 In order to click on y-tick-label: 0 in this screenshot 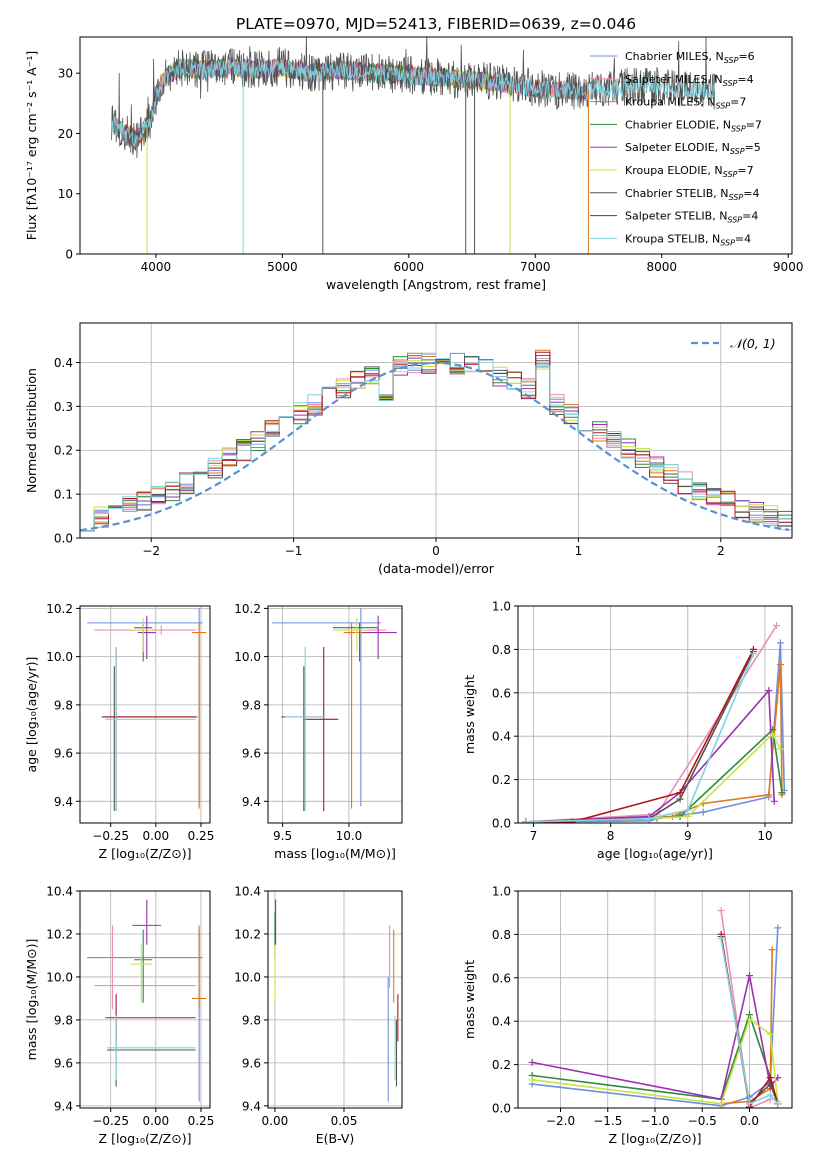, I will do `click(69, 255)`.